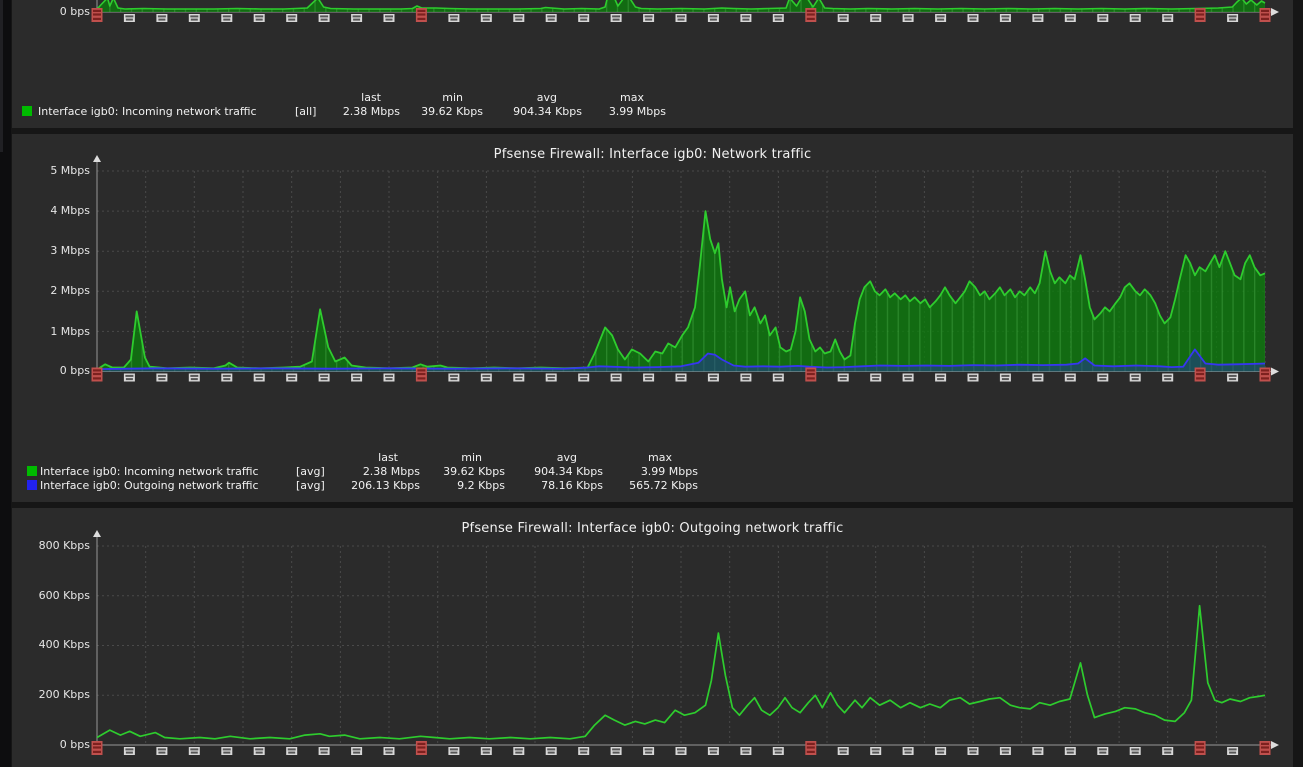 This screenshot has width=1303, height=767. Describe the element at coordinates (70, 250) in the screenshot. I see `y-axis-label: 3 Mbps` at that location.